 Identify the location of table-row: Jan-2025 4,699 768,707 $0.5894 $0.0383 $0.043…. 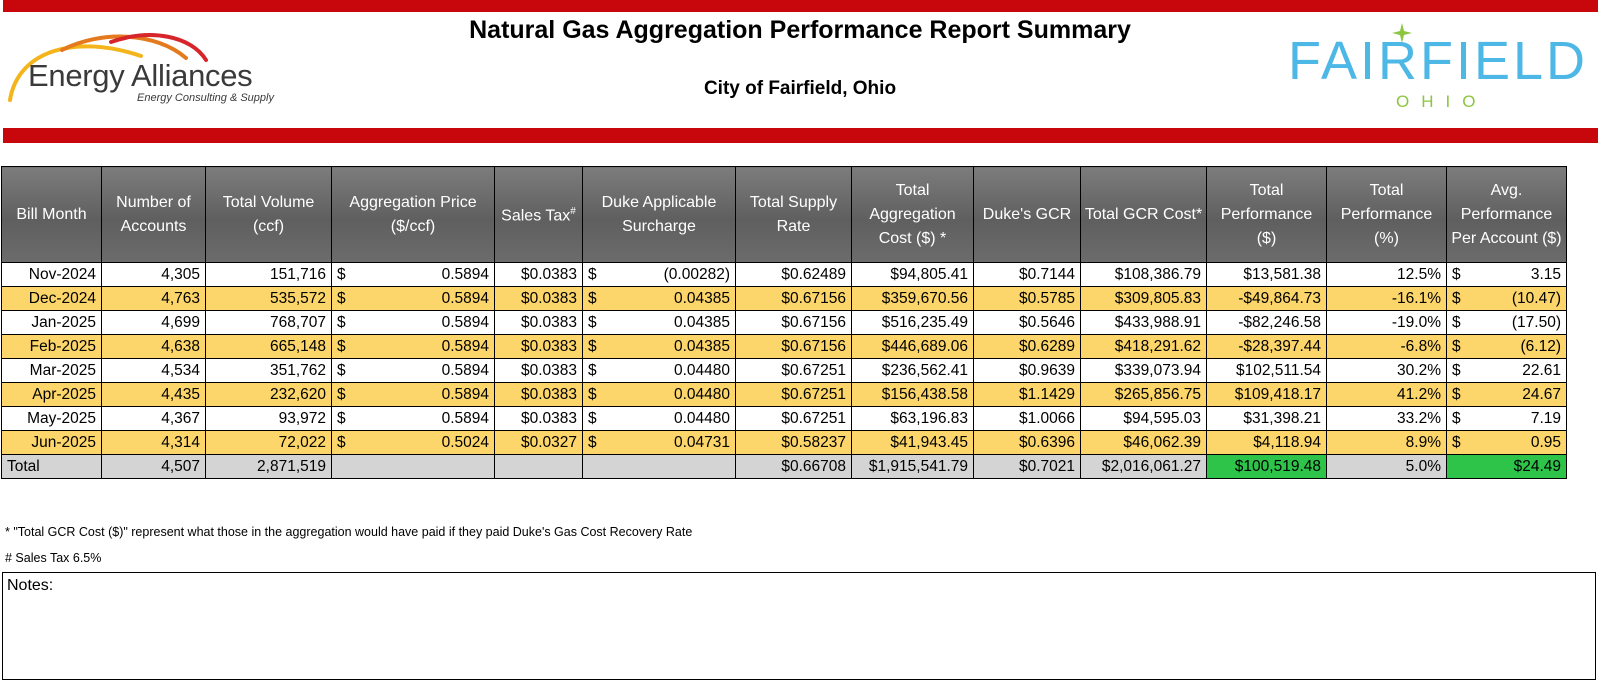
(784, 322).